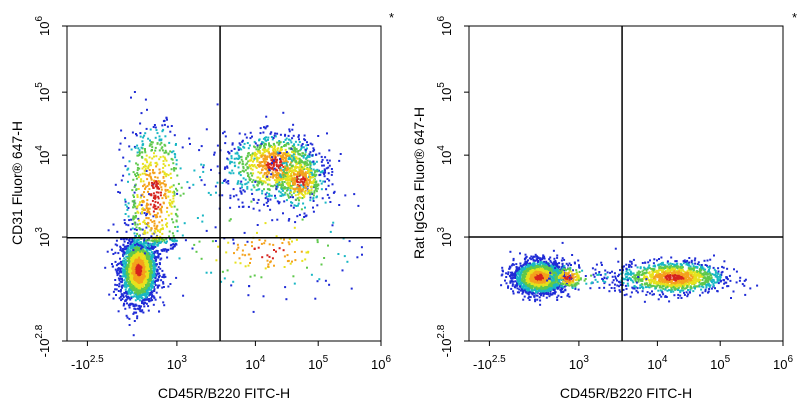 The height and width of the screenshot is (408, 806). Describe the element at coordinates (43, 237) in the screenshot. I see `y-tick-label: 103` at that location.